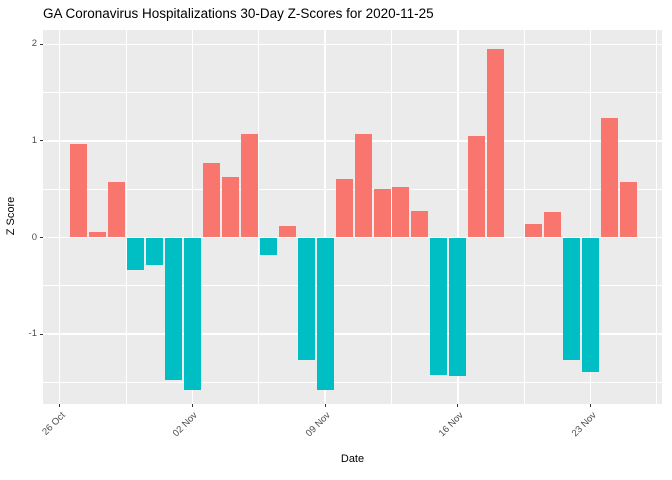  Describe the element at coordinates (34, 140) in the screenshot. I see `y-tick-label: 1` at that location.